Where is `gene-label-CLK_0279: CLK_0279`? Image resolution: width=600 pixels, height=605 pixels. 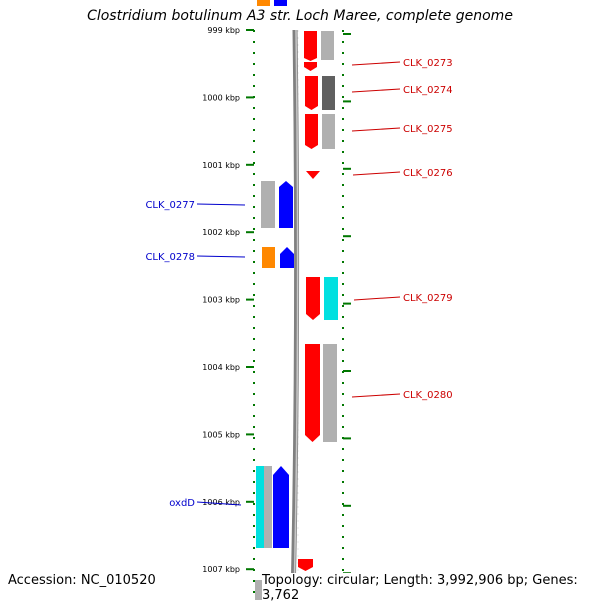 gene-label-CLK_0279: CLK_0279 is located at coordinates (428, 298).